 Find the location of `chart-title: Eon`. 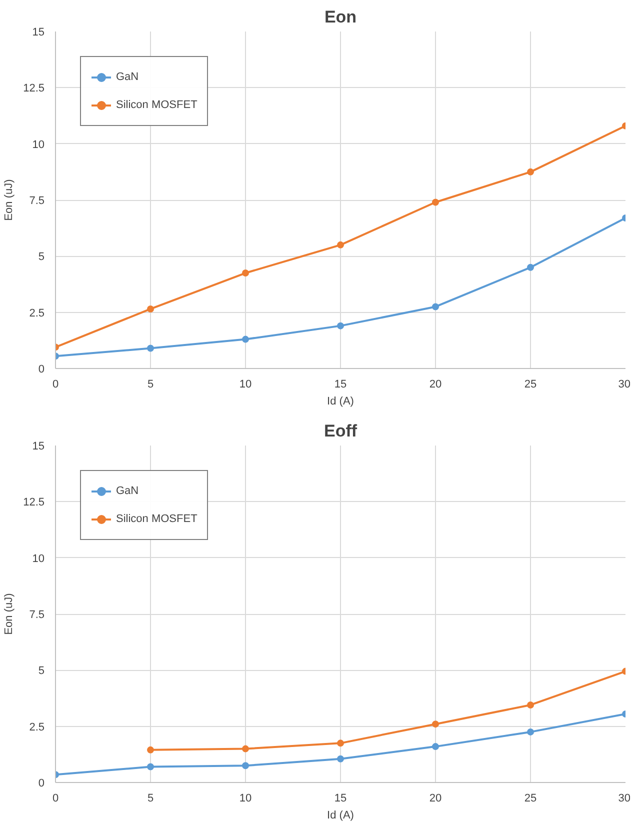

chart-title: Eon is located at coordinates (340, 17).